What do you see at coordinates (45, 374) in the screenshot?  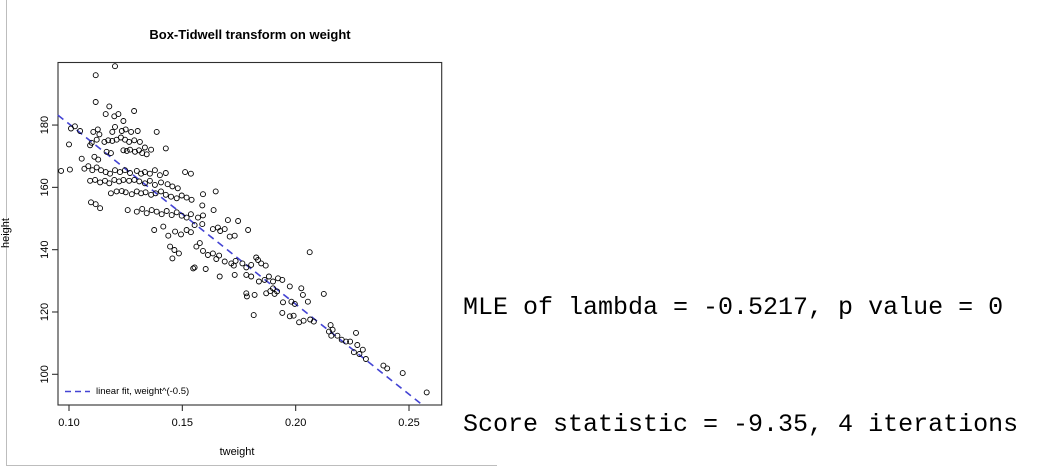 I see `y-tick-label: 100` at bounding box center [45, 374].